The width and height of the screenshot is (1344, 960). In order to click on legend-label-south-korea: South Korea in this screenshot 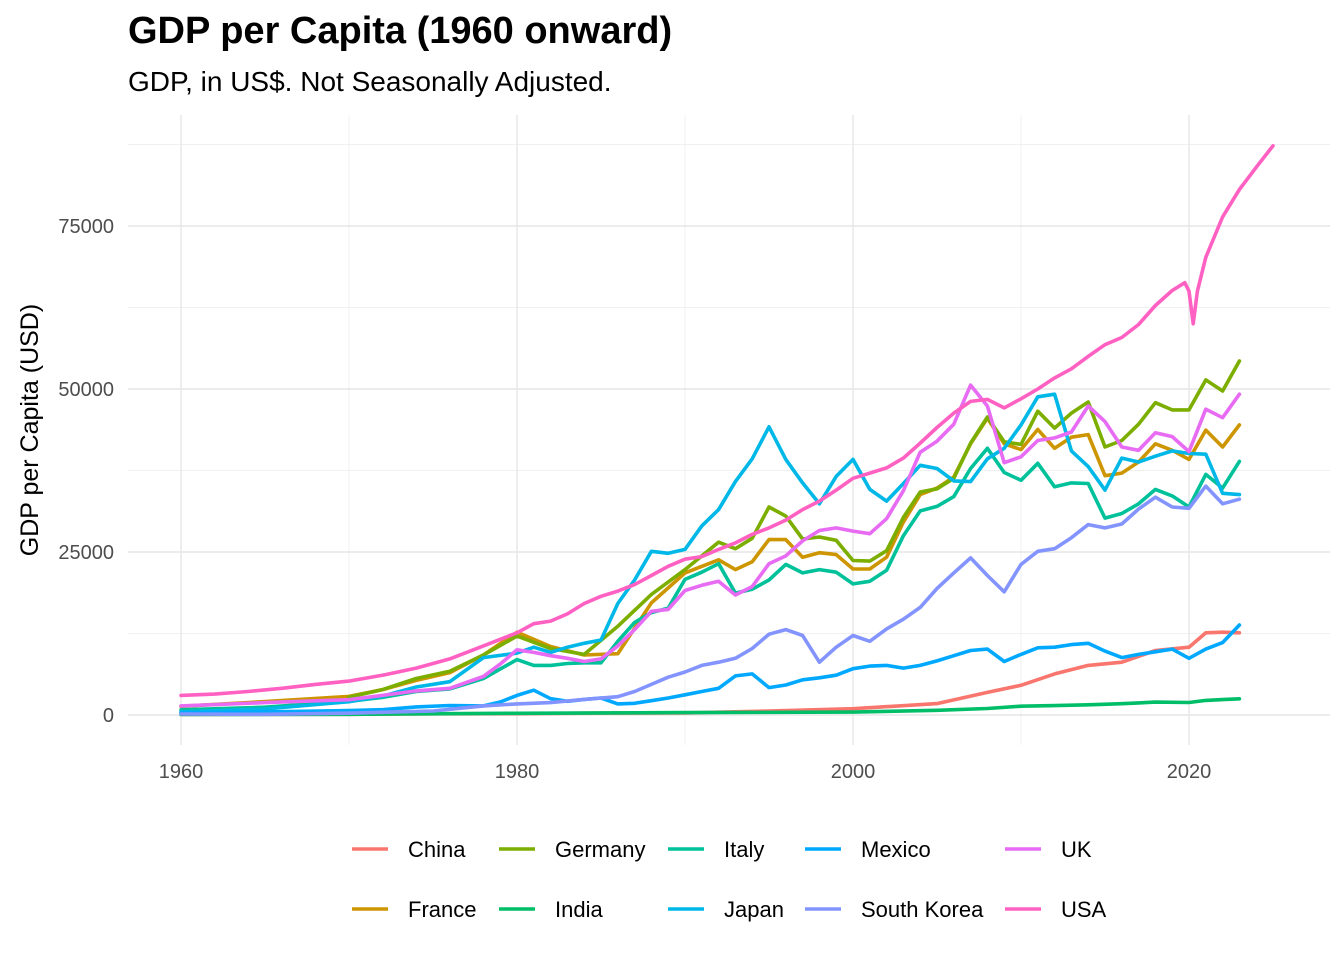, I will do `click(922, 909)`.